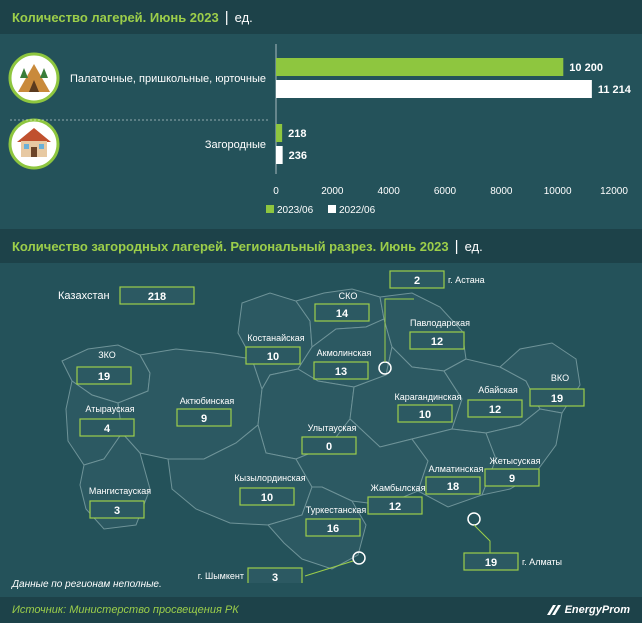 This screenshot has height=623, width=642. What do you see at coordinates (427, 397) in the screenshot?
I see `region-name: Карагандинская` at bounding box center [427, 397].